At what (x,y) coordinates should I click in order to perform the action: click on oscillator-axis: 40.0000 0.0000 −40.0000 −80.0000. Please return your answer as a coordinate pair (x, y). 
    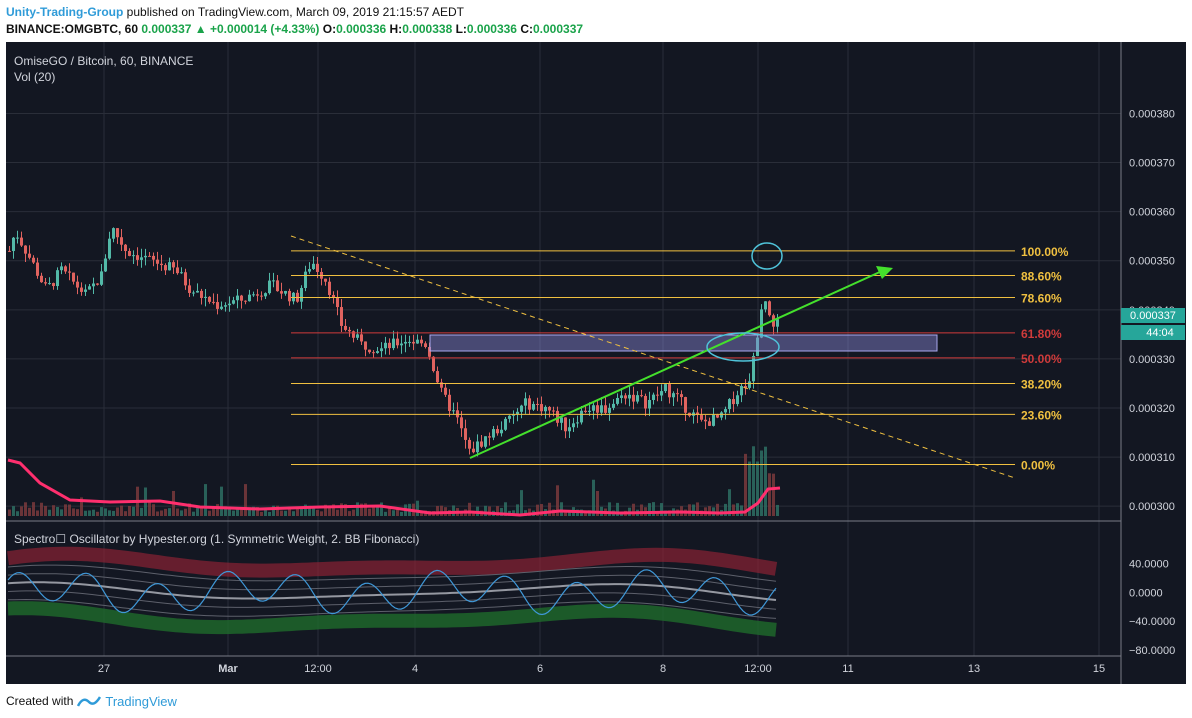
    Looking at the image, I should click on (1152, 607).